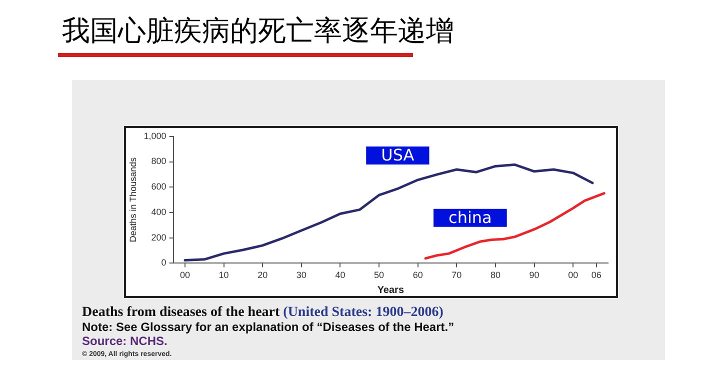  I want to click on x-tick-label: 80, so click(495, 275).